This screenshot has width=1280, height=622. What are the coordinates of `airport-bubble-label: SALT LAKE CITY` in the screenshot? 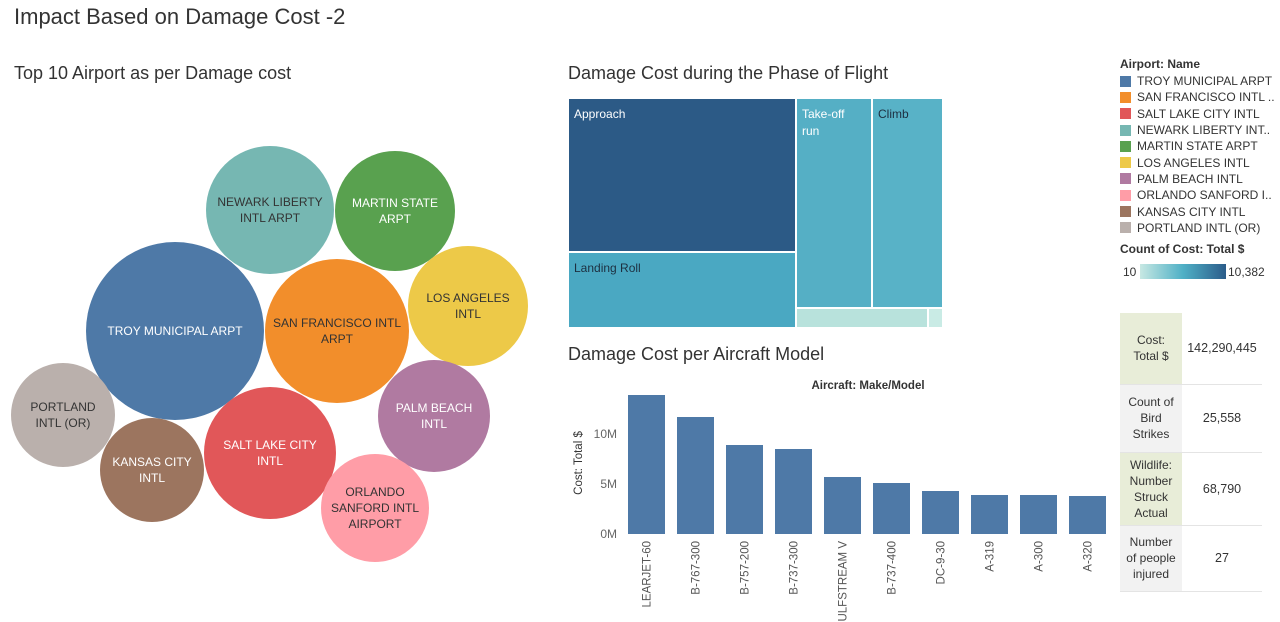 It's located at (270, 445).